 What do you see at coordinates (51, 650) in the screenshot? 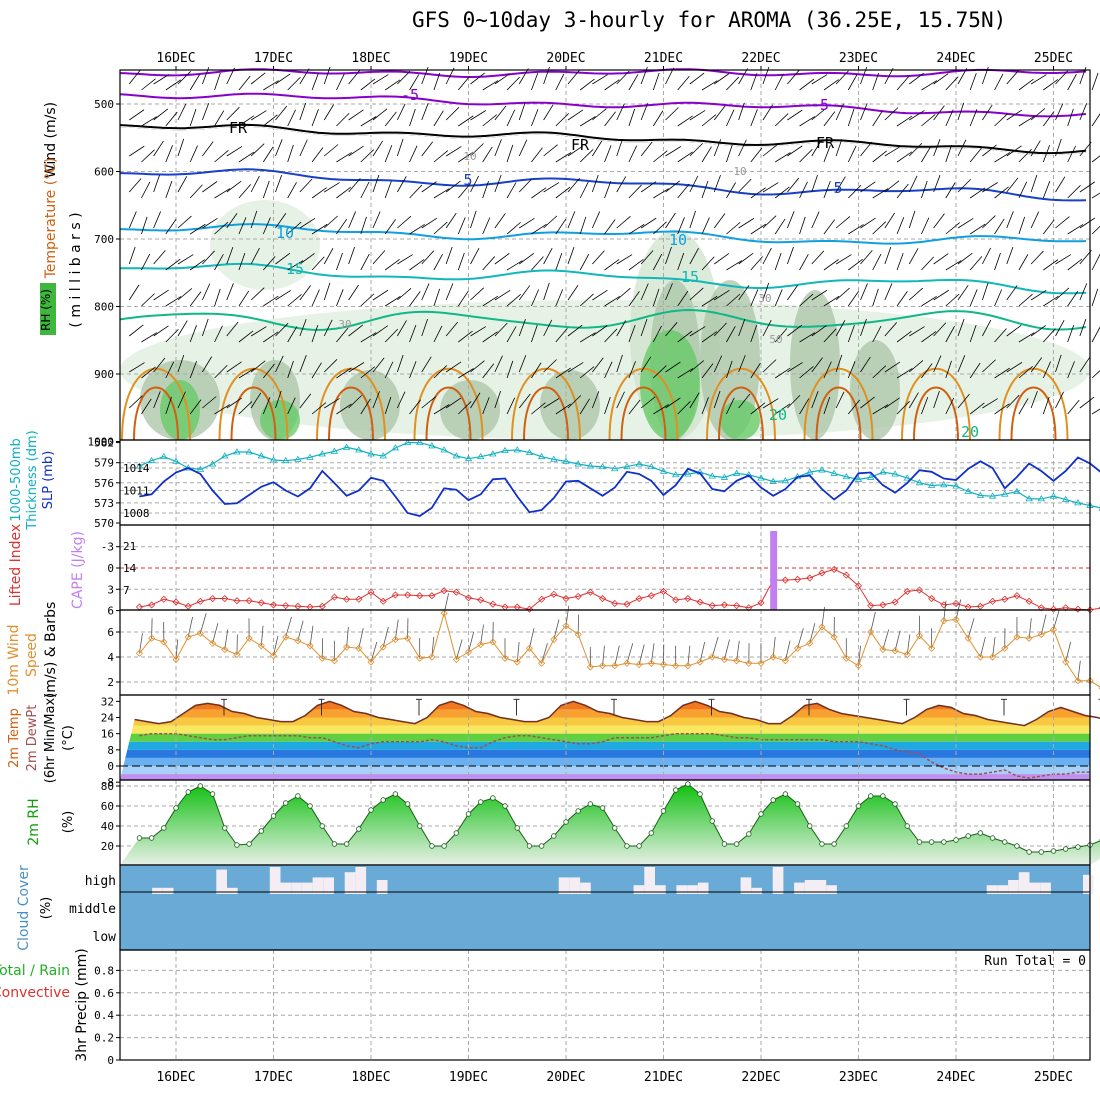
I see `axis-label-barbs: (m/s) & Barbs` at bounding box center [51, 650].